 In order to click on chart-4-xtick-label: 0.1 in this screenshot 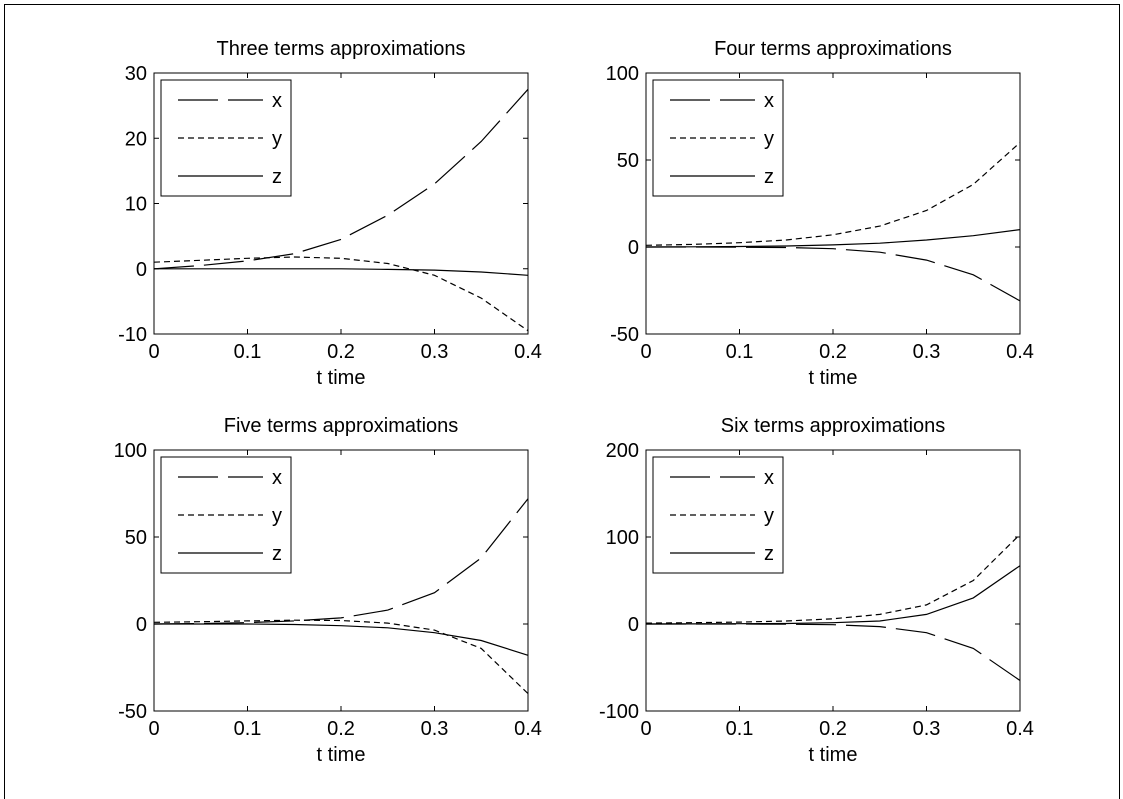, I will do `click(740, 729)`.